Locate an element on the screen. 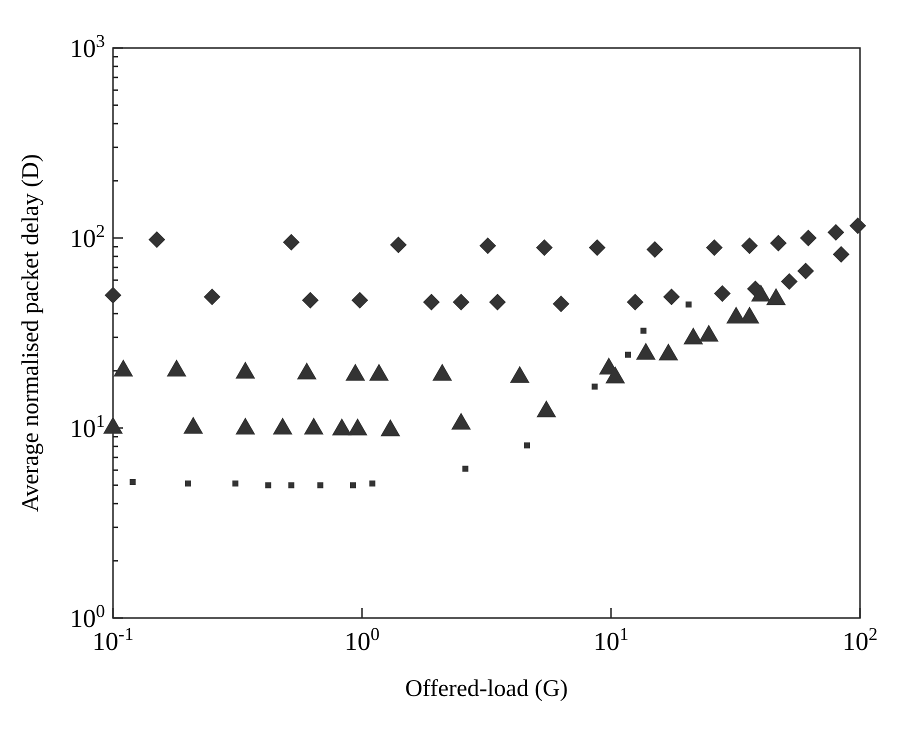 This screenshot has width=907, height=730. y-tick-label: 10$^{3}$ is located at coordinates (87, 47).